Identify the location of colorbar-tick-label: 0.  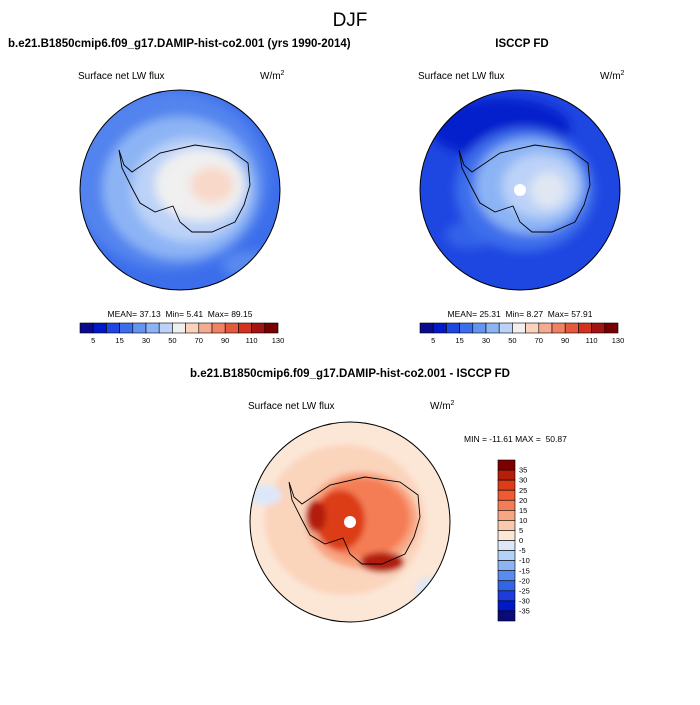
(521, 540).